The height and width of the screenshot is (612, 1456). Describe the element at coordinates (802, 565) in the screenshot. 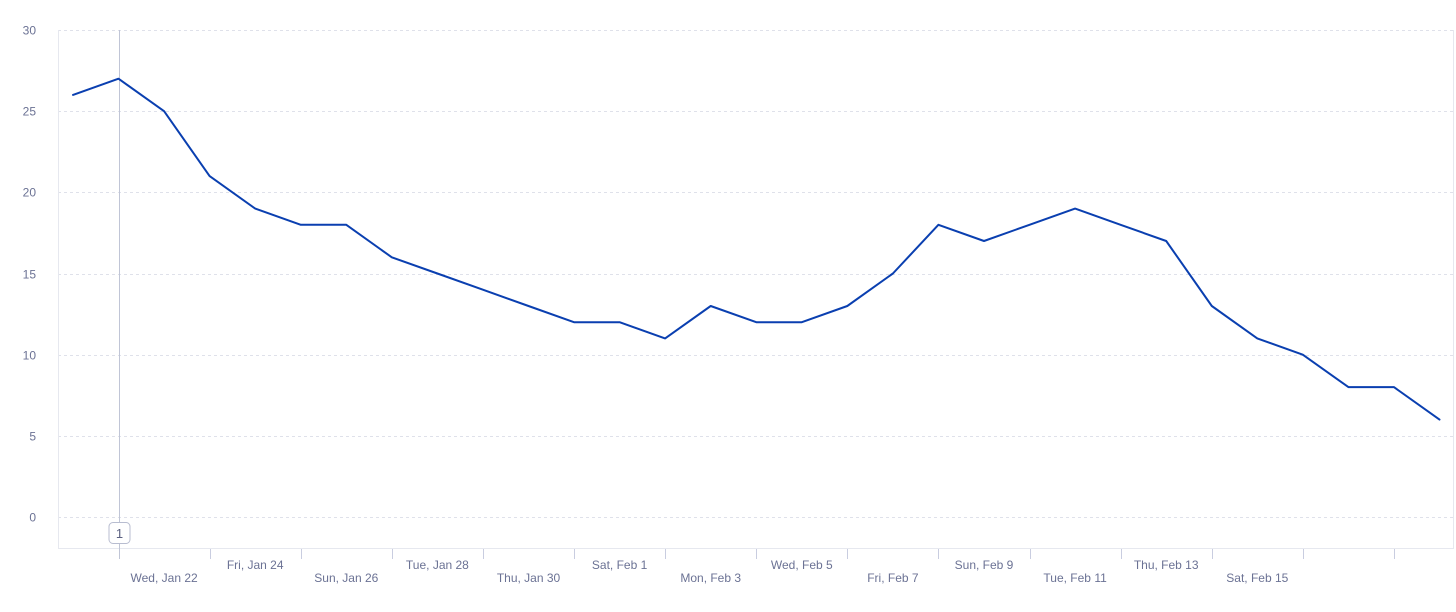

I see `x-tick-label: Wed, Feb 5` at that location.